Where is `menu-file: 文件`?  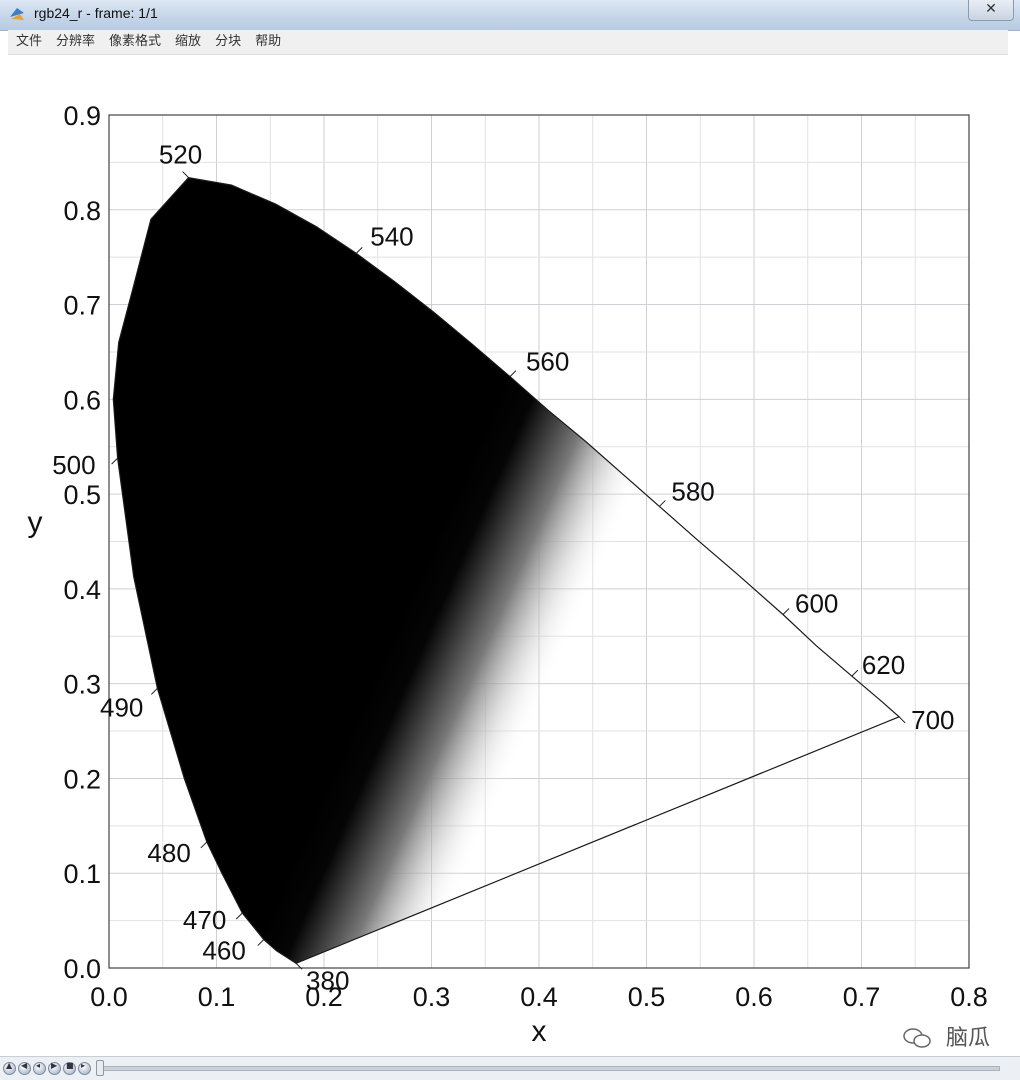
menu-file: 文件 is located at coordinates (29, 41).